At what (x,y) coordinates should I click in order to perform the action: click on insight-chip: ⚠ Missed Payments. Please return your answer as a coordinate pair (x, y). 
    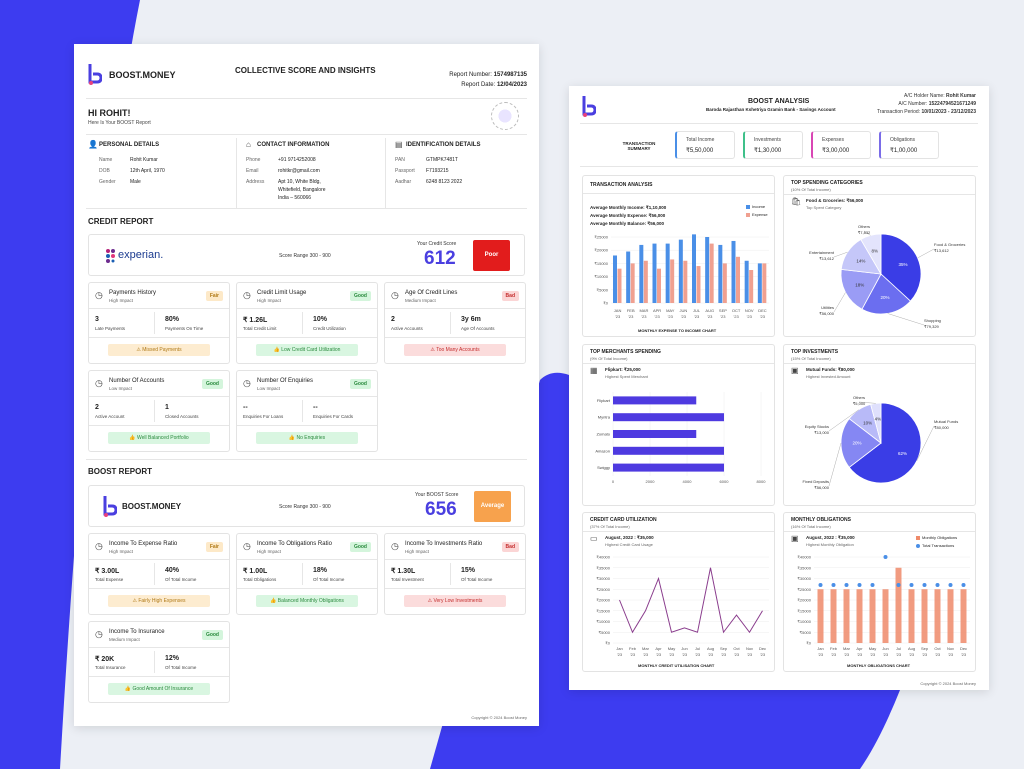
    Looking at the image, I should click on (159, 350).